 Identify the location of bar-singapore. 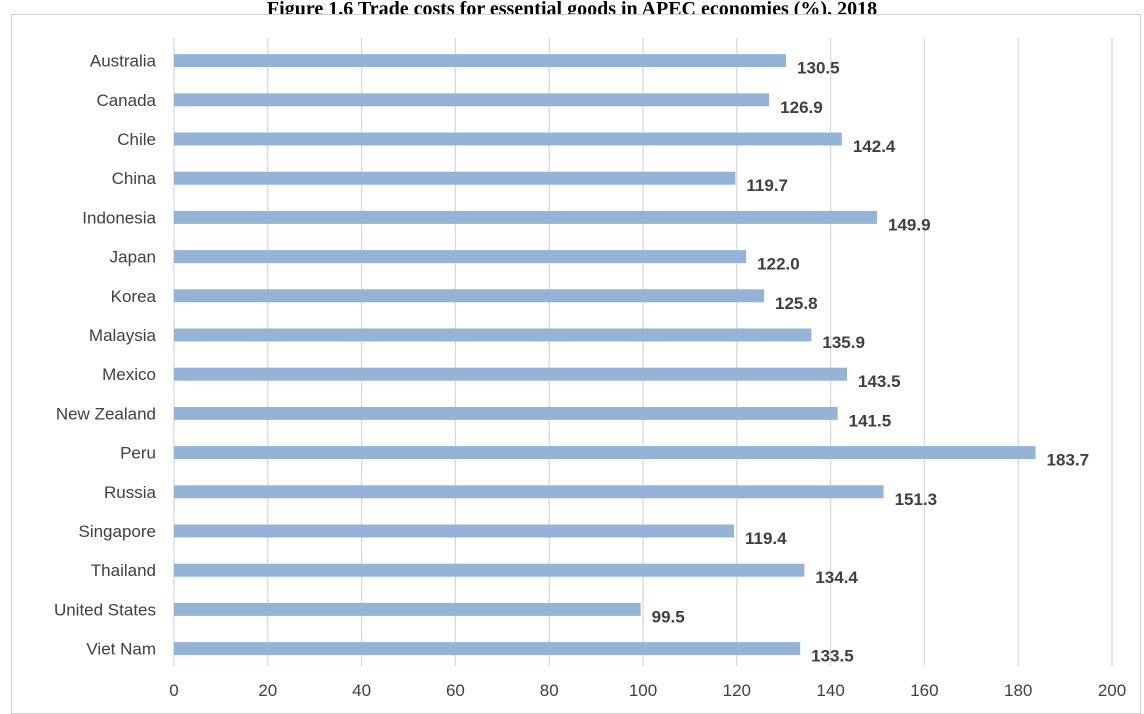
(454, 531).